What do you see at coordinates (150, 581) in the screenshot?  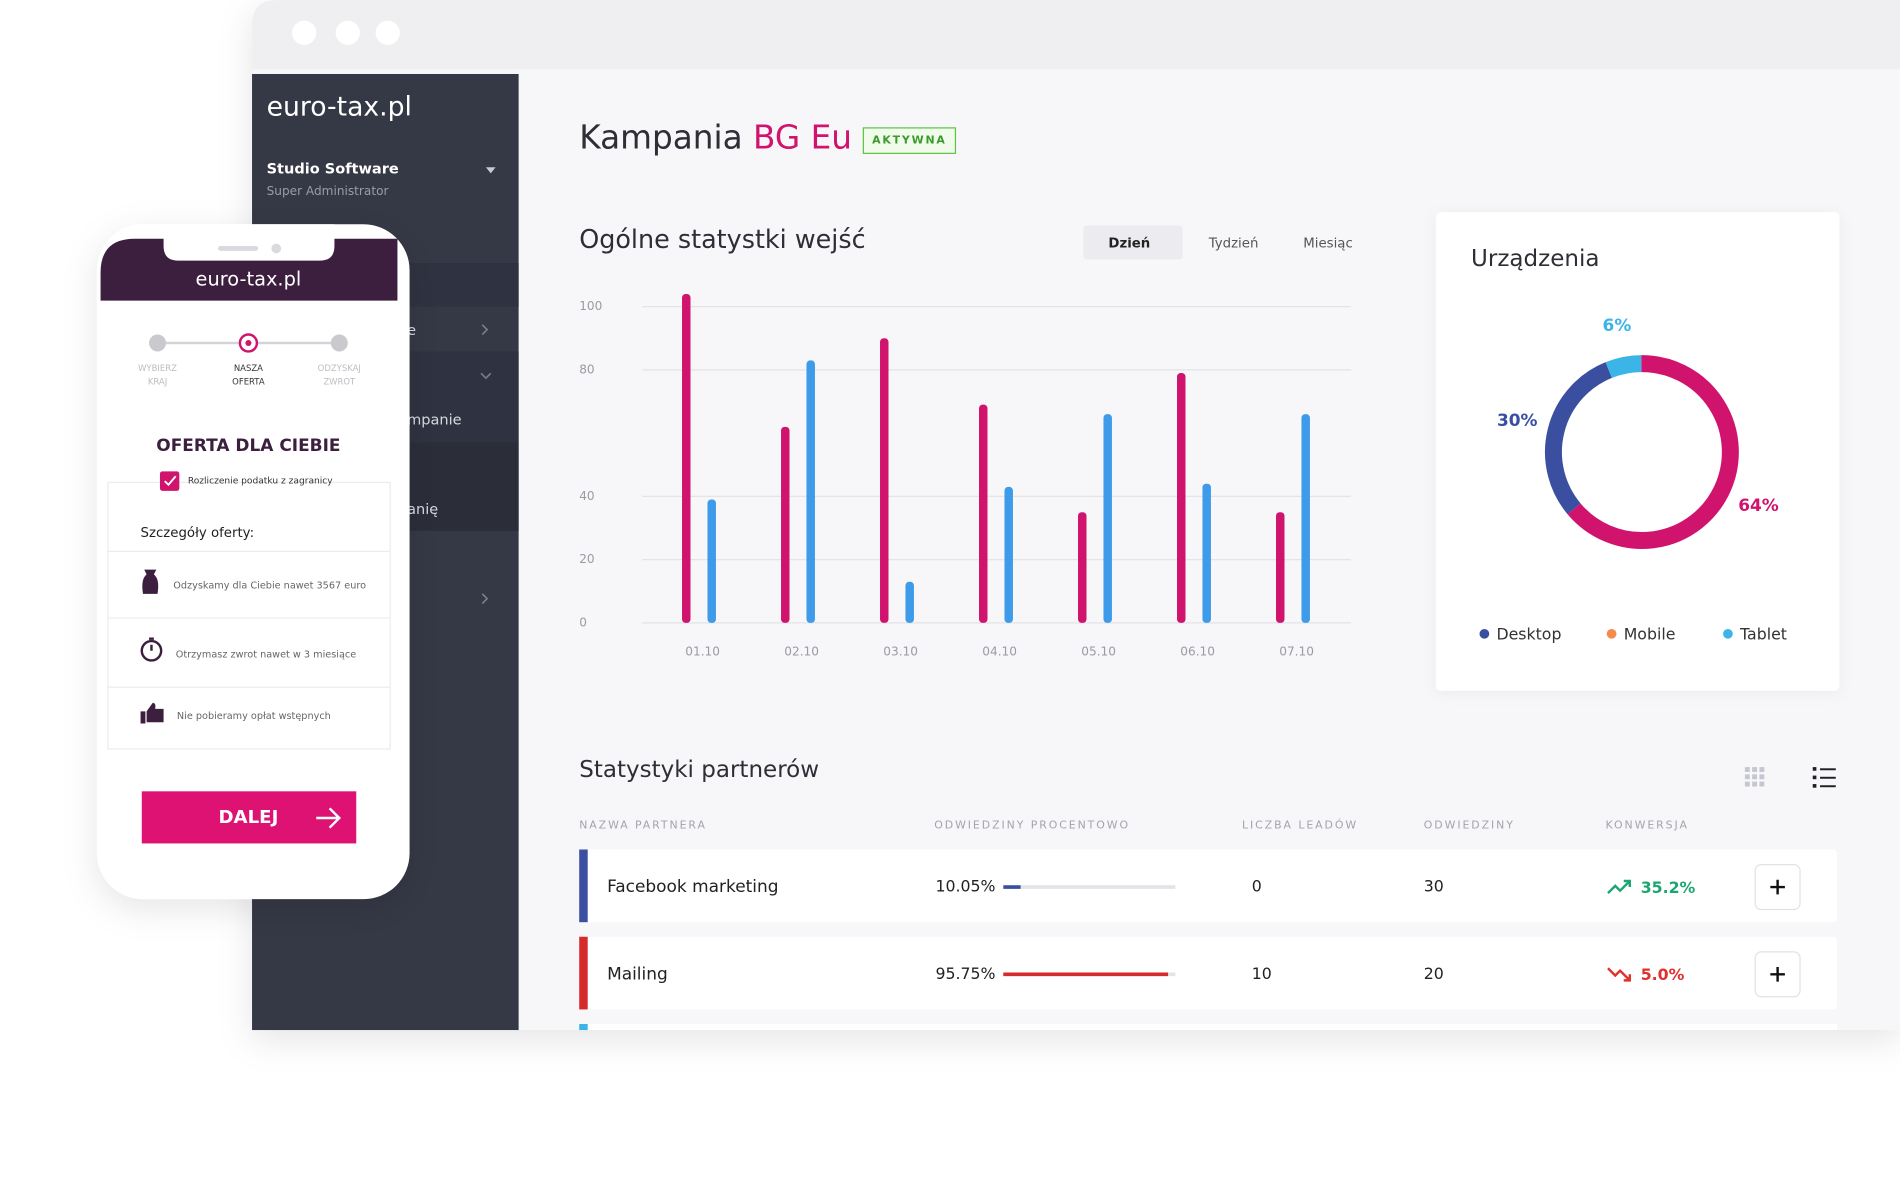 I see `money-icon` at bounding box center [150, 581].